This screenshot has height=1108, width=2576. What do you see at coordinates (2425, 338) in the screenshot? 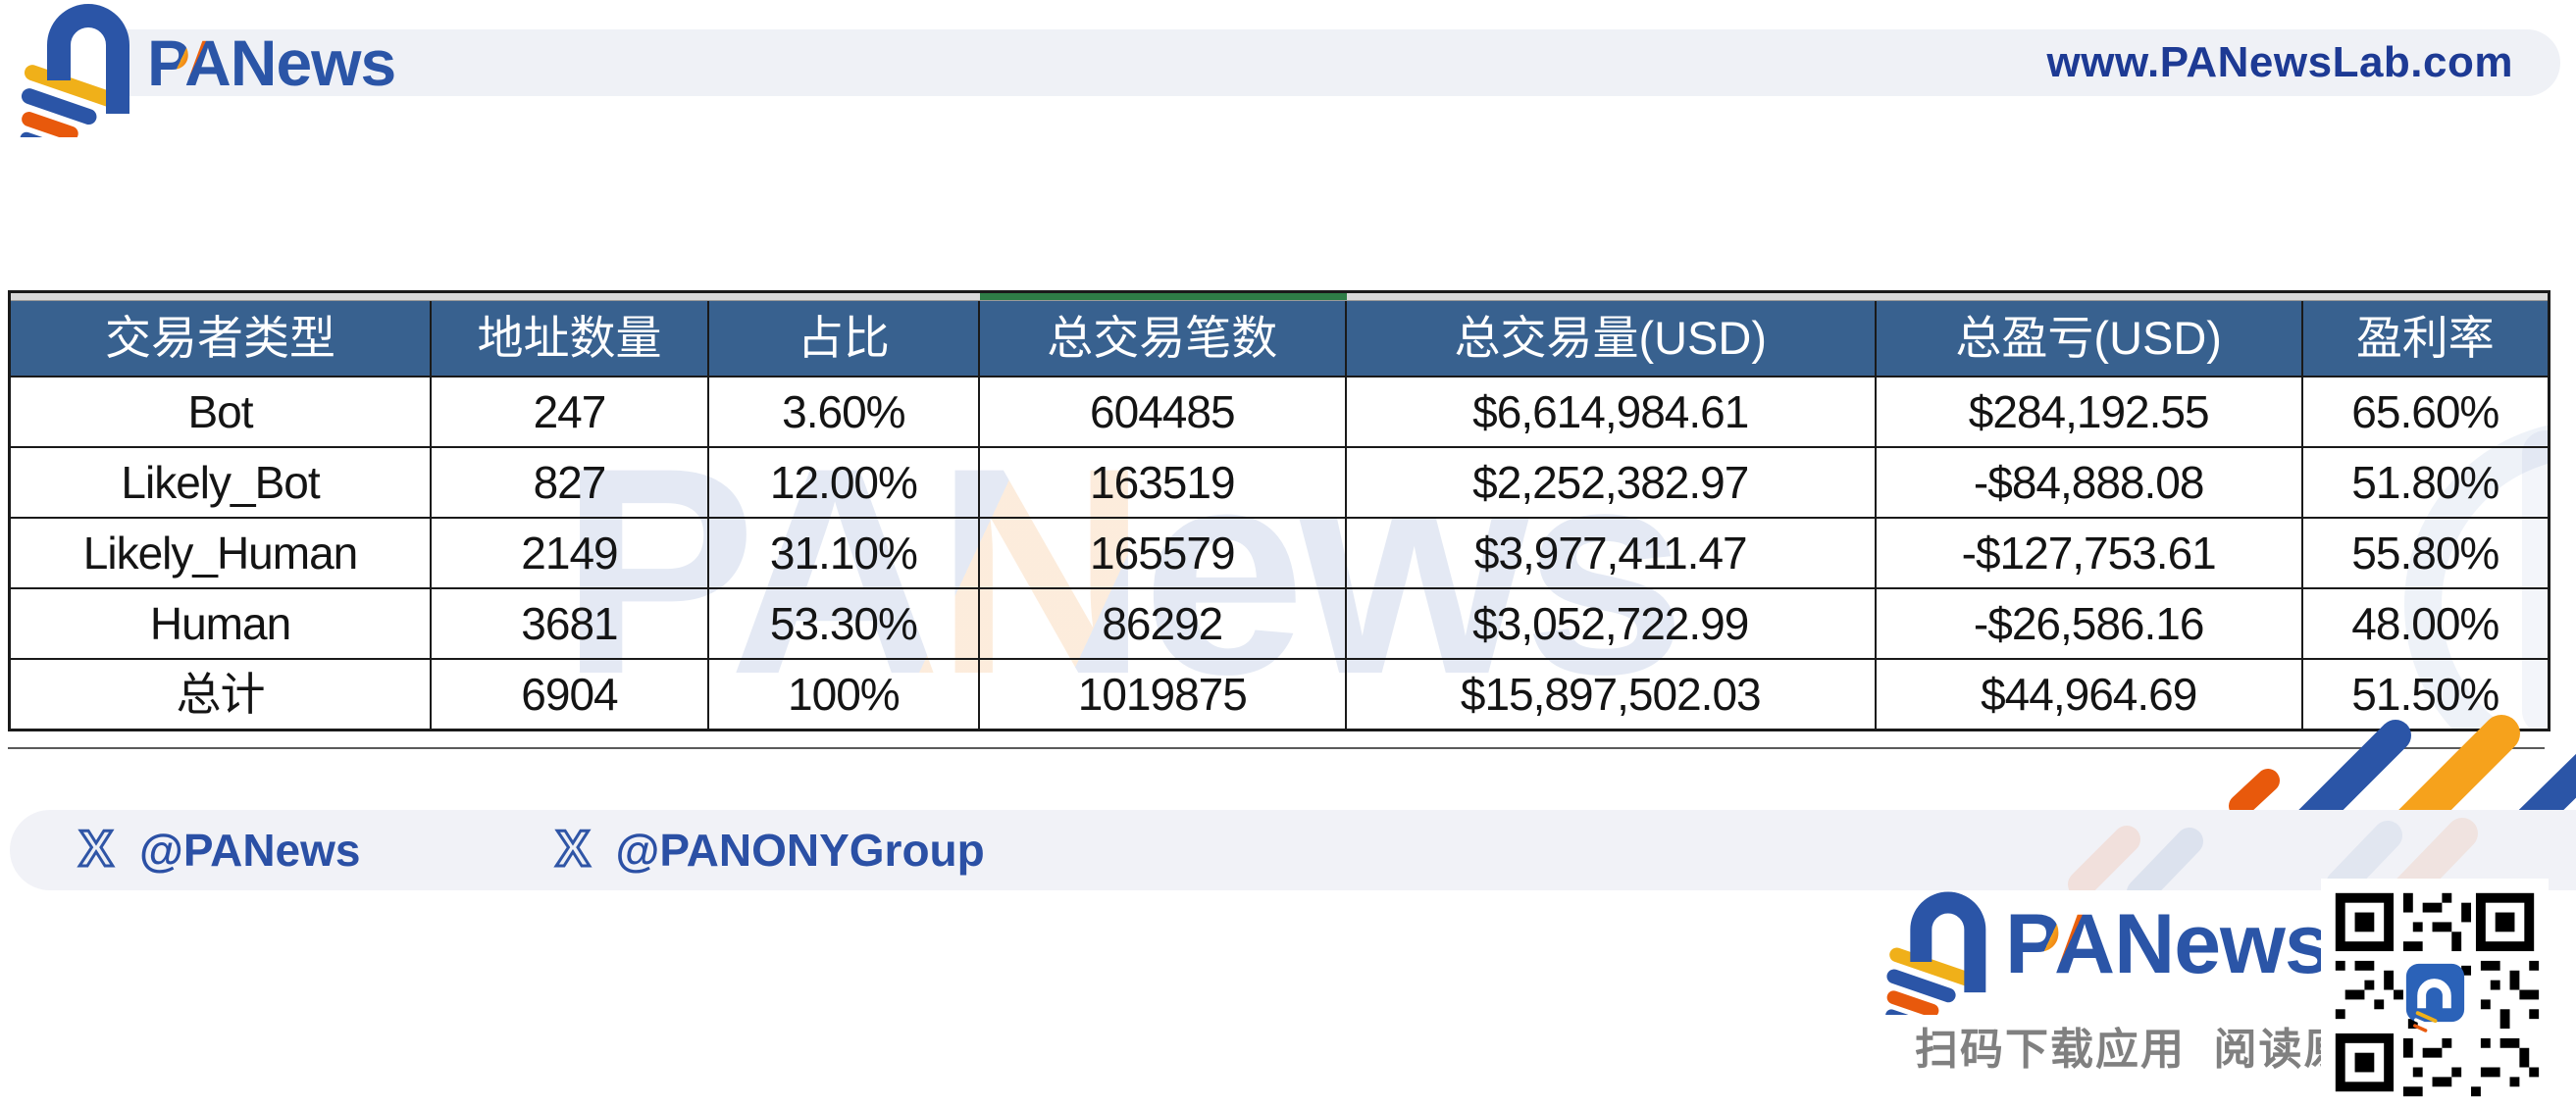
I see `column-header-win-rate: 盈利率` at bounding box center [2425, 338].